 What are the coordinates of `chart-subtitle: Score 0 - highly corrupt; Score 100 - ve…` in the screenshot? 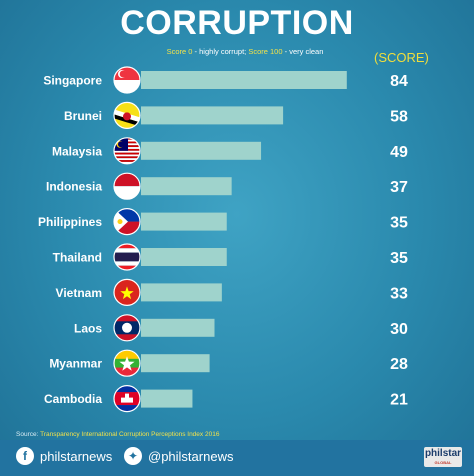 It's located at (245, 51).